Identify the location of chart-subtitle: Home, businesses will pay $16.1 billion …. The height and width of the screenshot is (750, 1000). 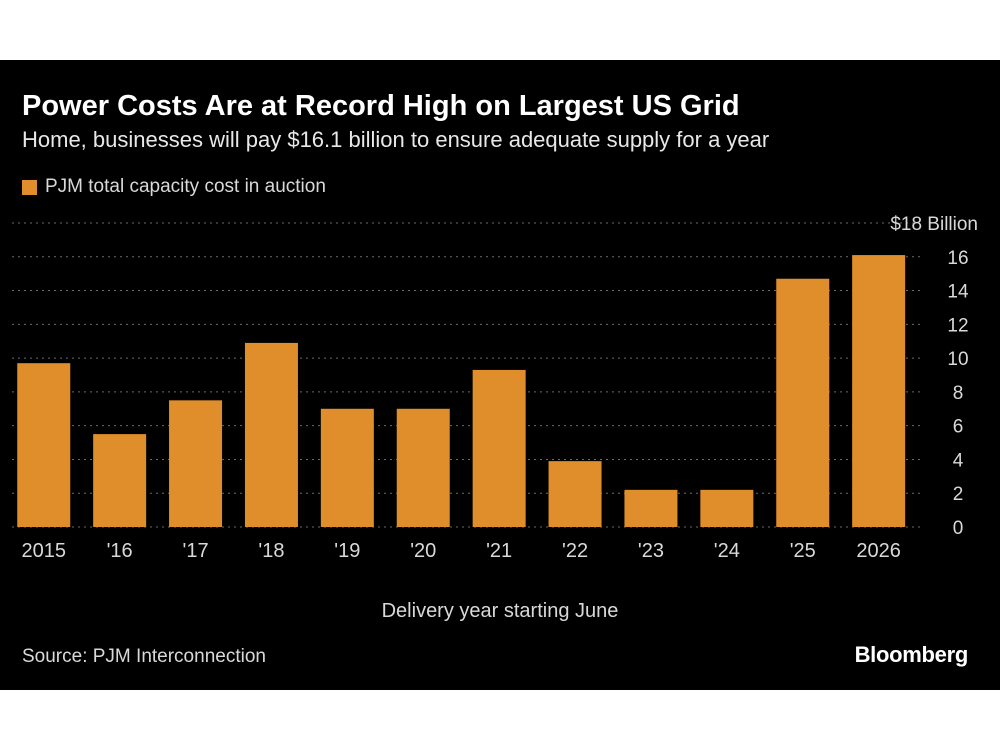
(396, 139).